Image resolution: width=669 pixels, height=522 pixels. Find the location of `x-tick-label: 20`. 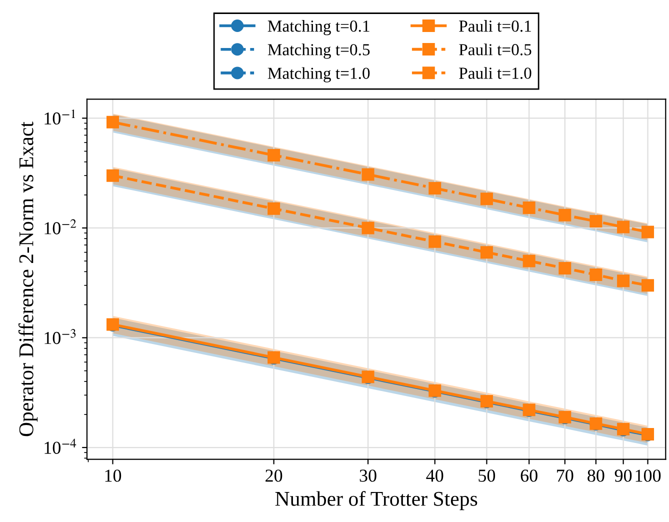

x-tick-label: 20 is located at coordinates (274, 476).